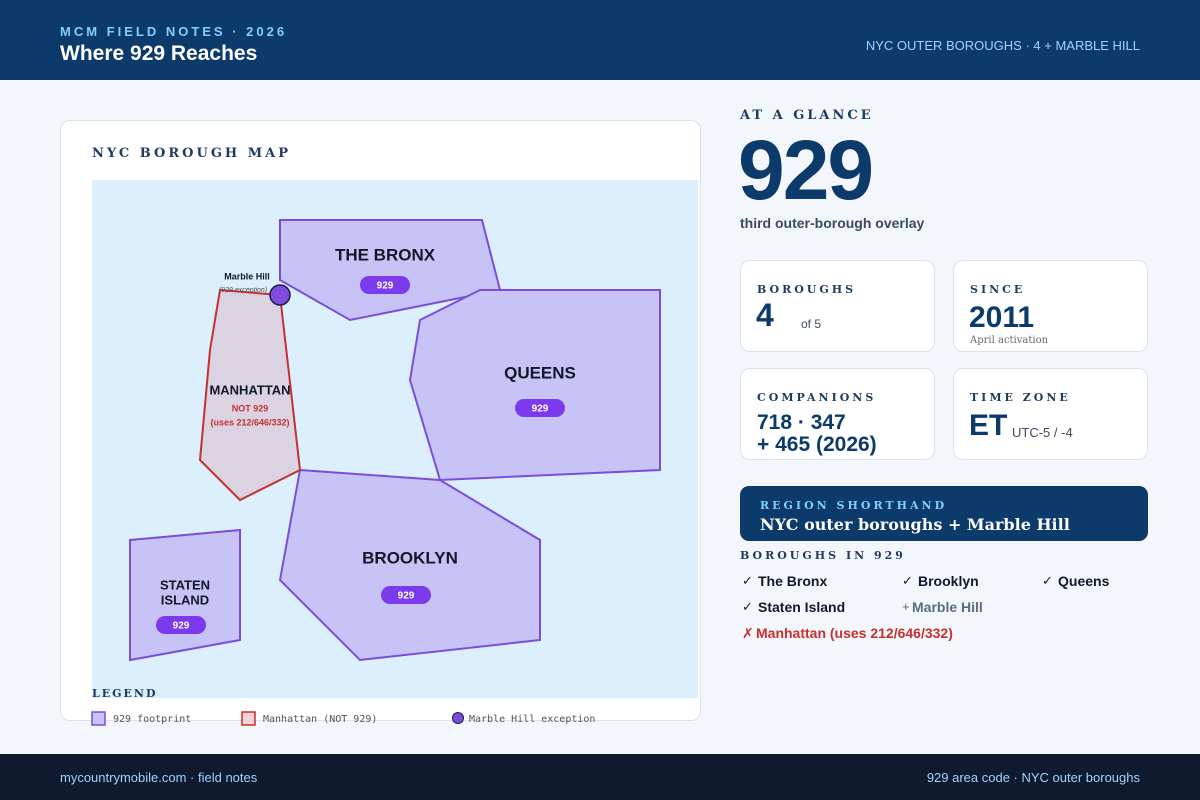 The height and width of the screenshot is (800, 1200). Describe the element at coordinates (802, 607) in the screenshot. I see `item-text: Staten Island` at that location.